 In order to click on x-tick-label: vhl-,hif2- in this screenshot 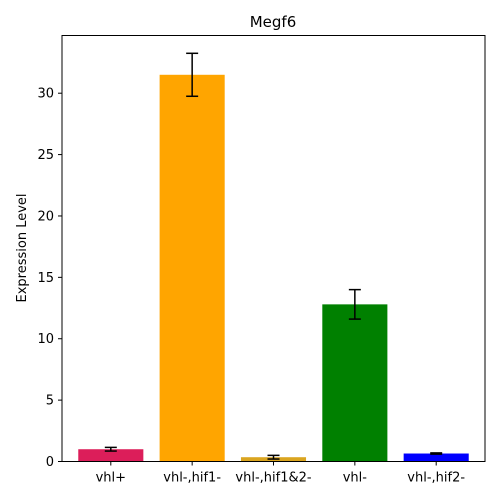, I will do `click(436, 478)`.